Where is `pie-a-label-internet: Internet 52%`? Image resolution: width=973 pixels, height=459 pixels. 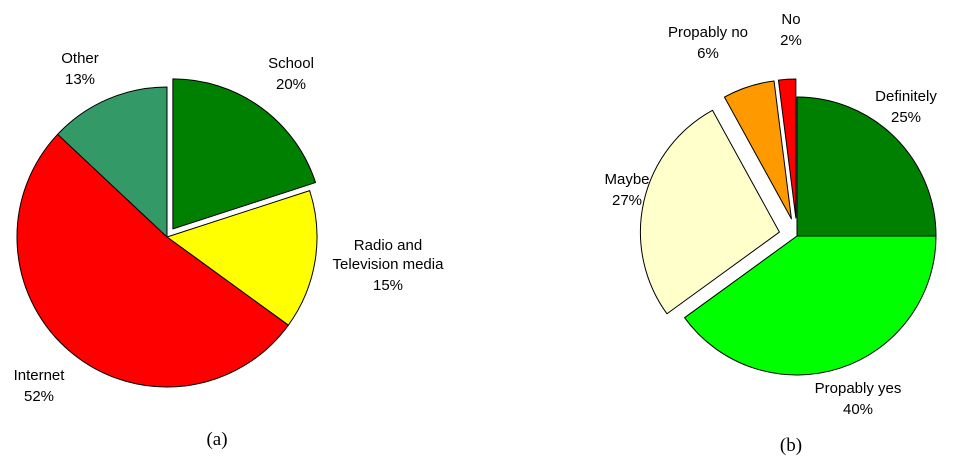
pie-a-label-internet: Internet 52% is located at coordinates (40, 386).